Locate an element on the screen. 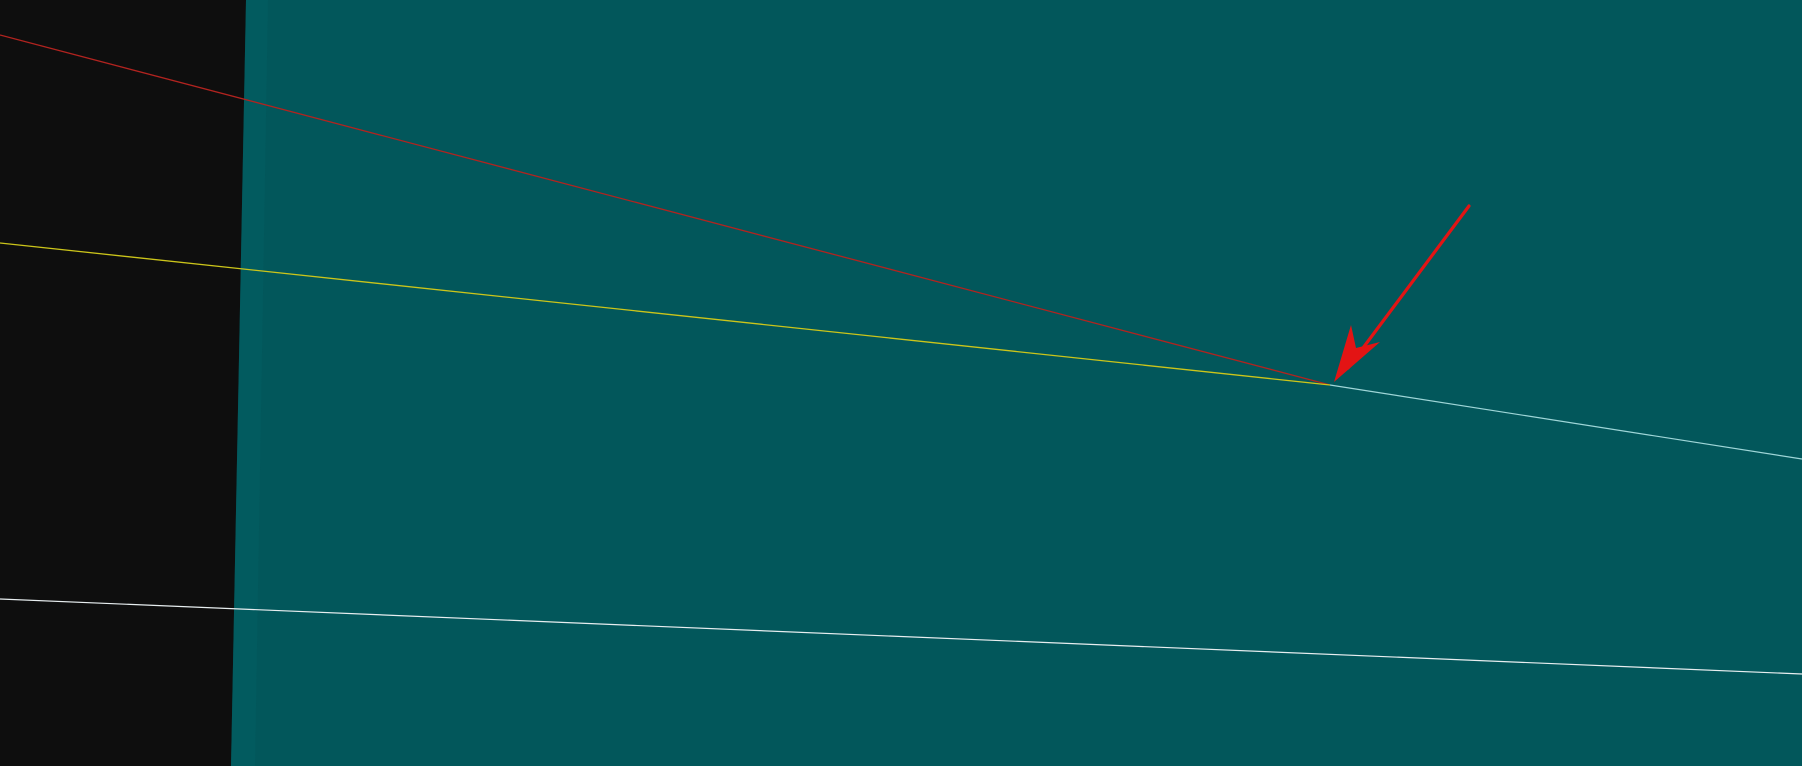 This screenshot has width=1802, height=766. arrow-shaft is located at coordinates (1408, 287).